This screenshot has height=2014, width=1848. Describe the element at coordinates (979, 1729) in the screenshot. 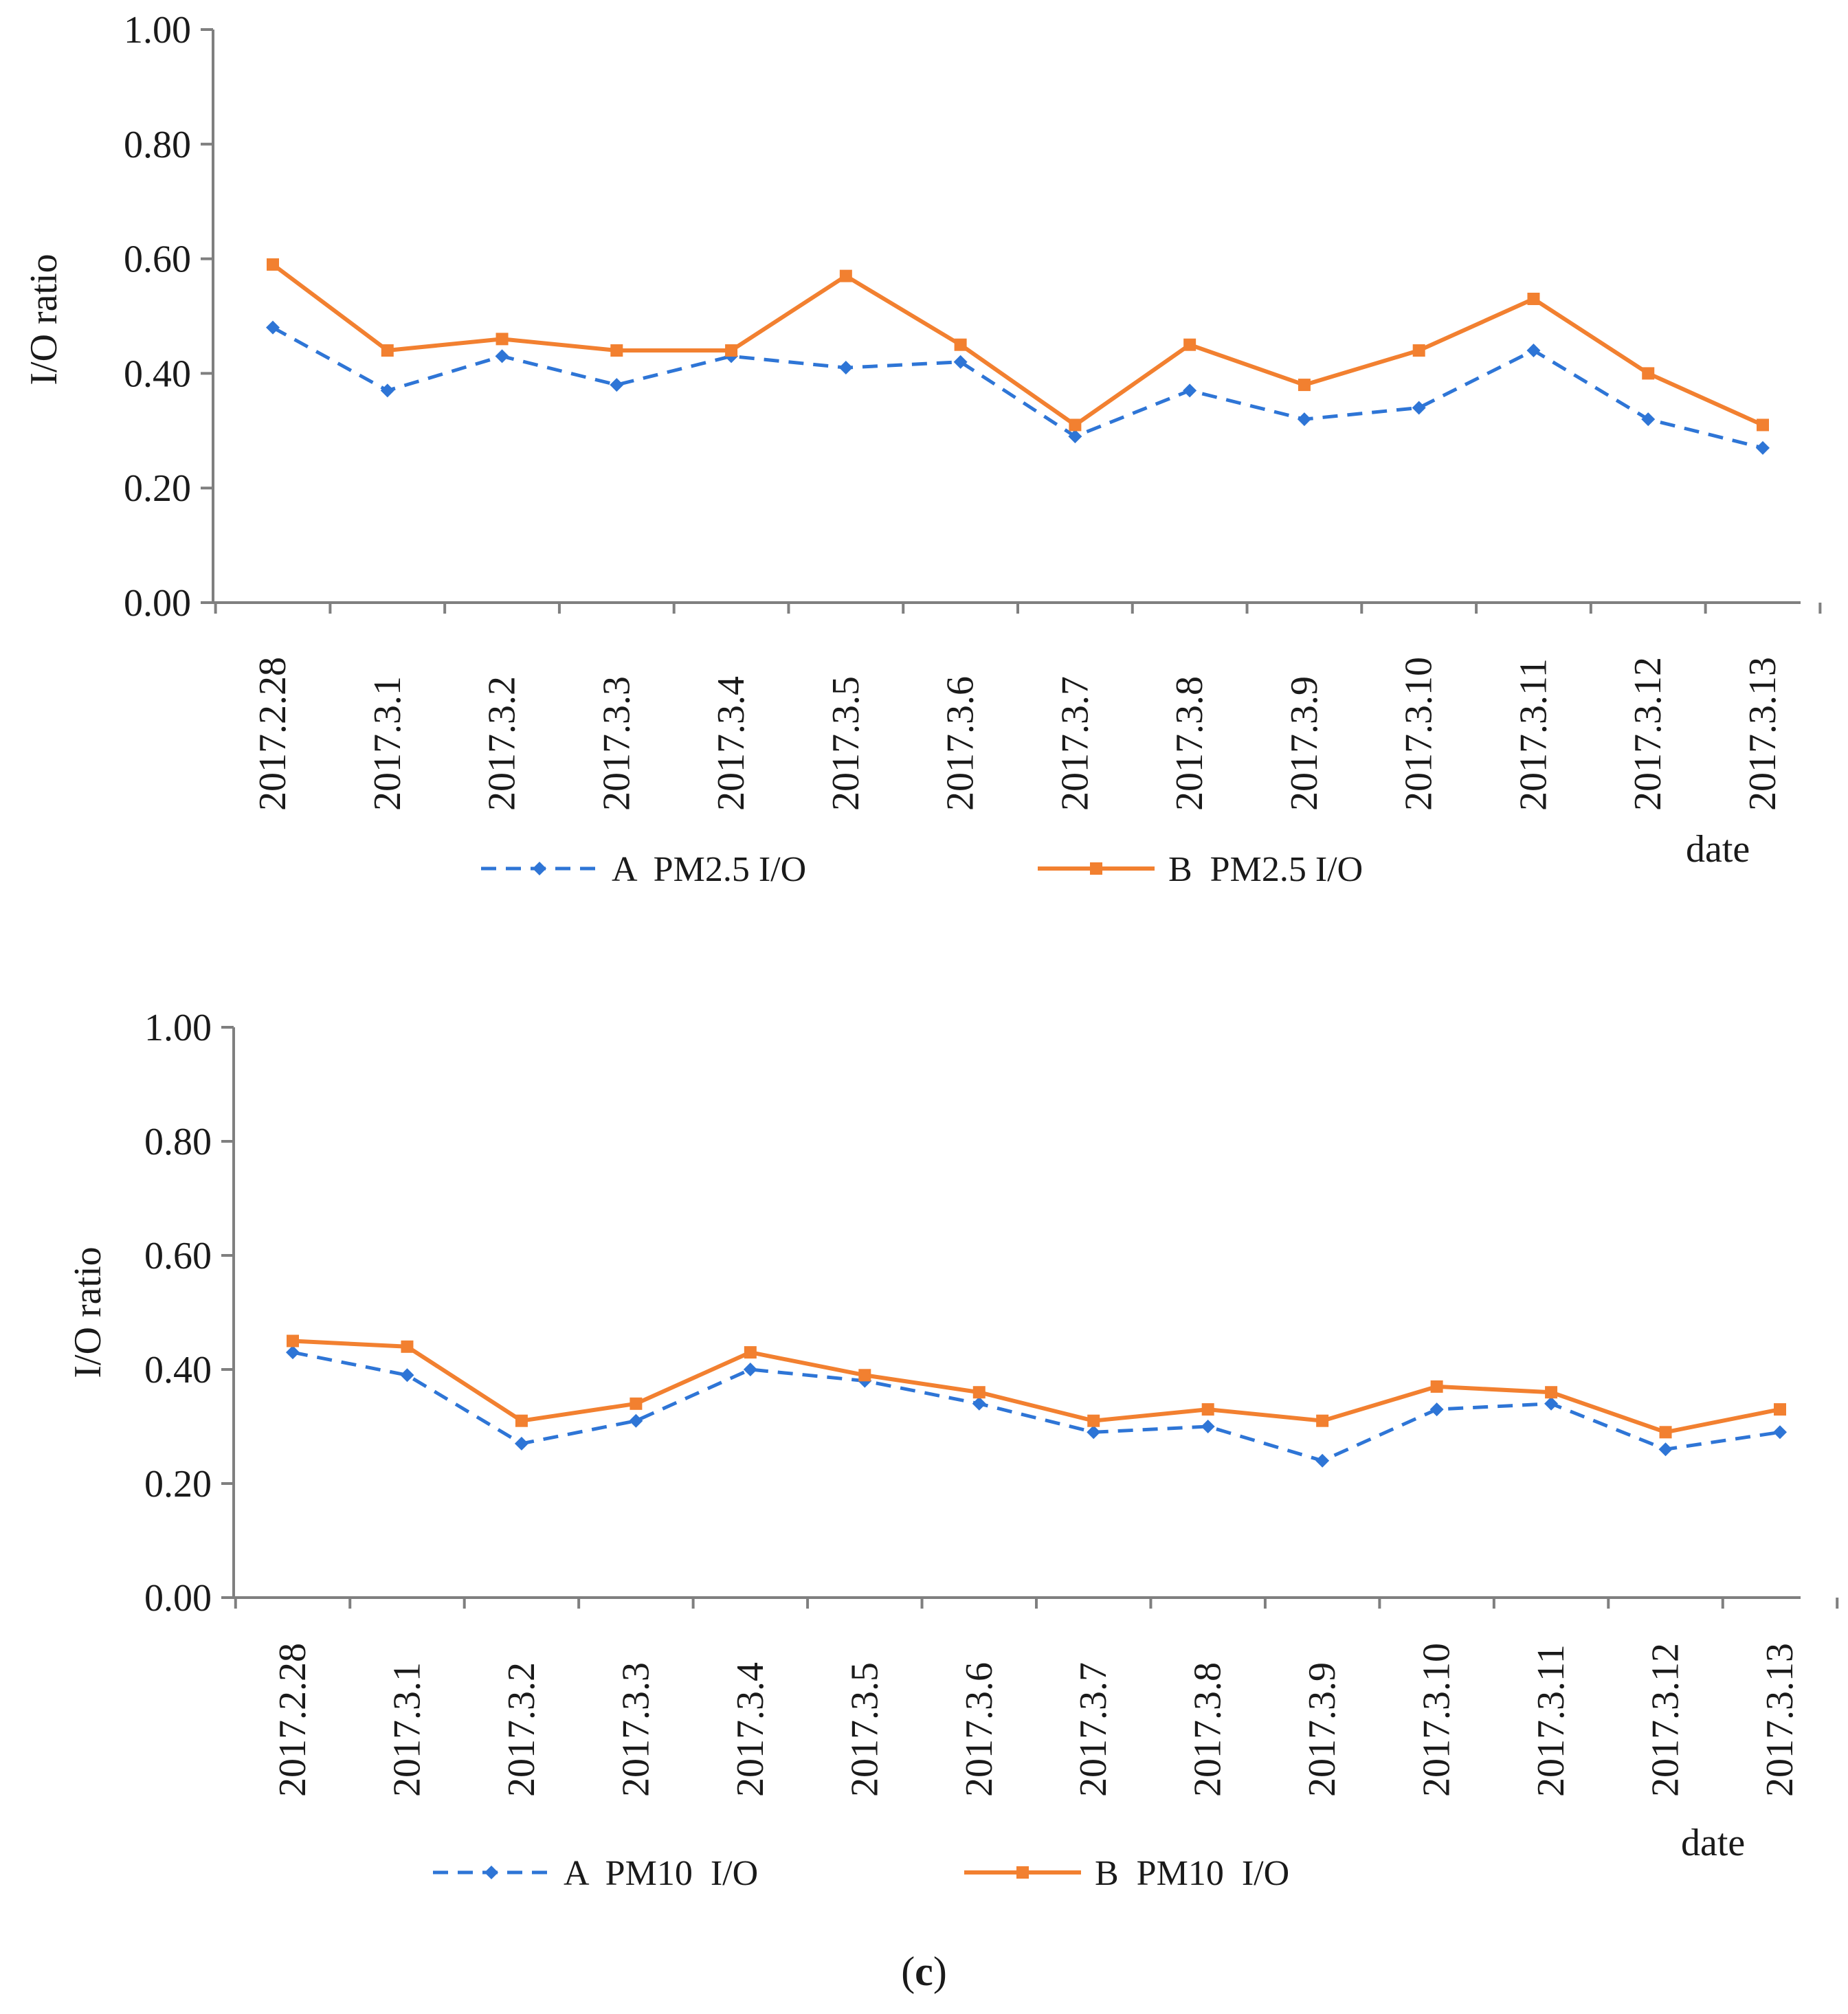

I see `chart2-x-tick-label: 2017.3.6` at that location.